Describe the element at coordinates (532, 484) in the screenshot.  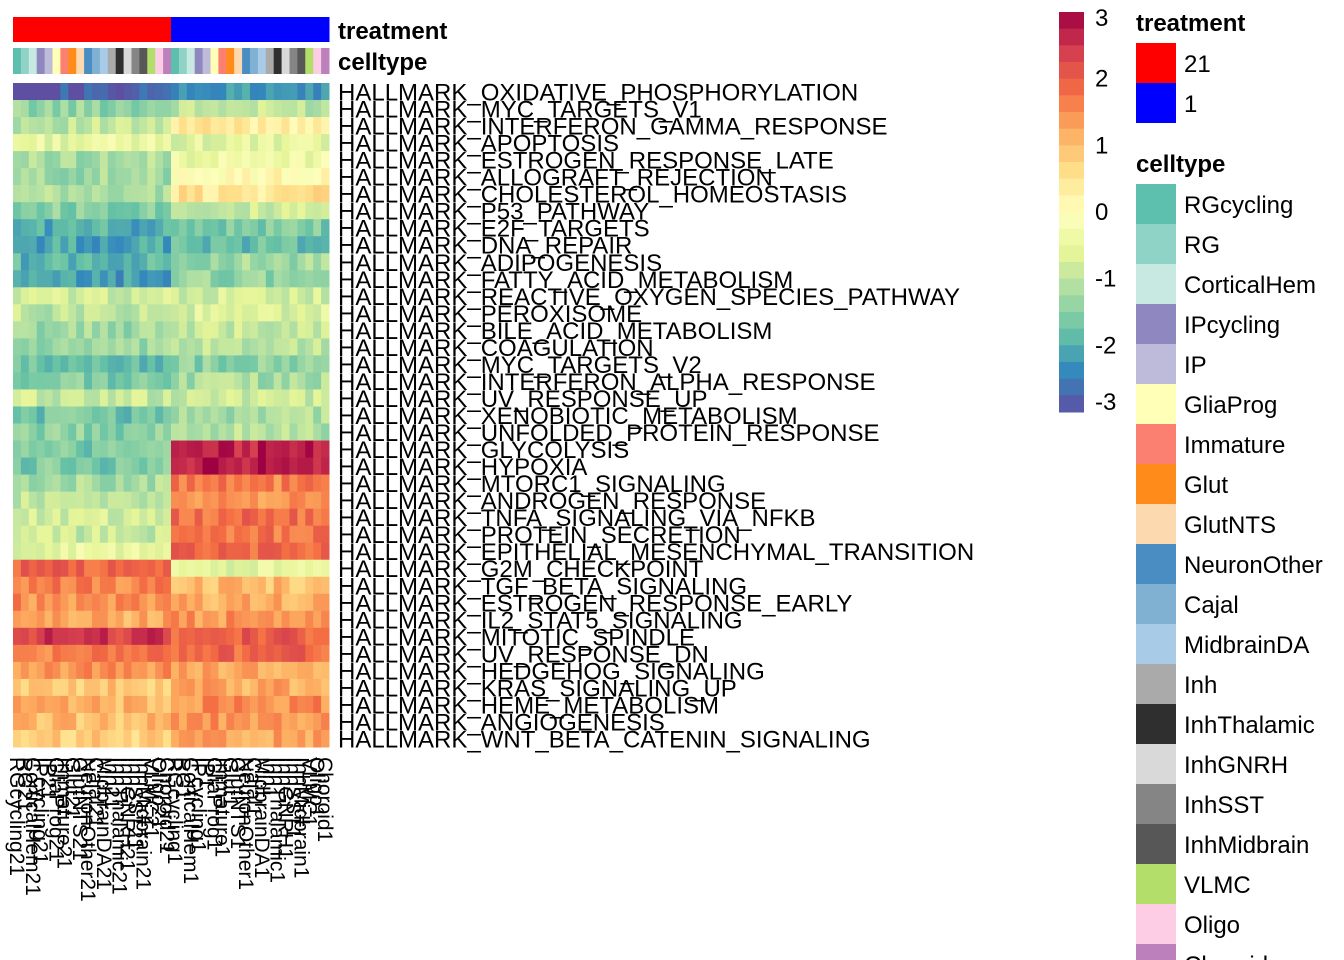
I see `row-label: HALLMARK_MTORC1_SIGNALING` at that location.